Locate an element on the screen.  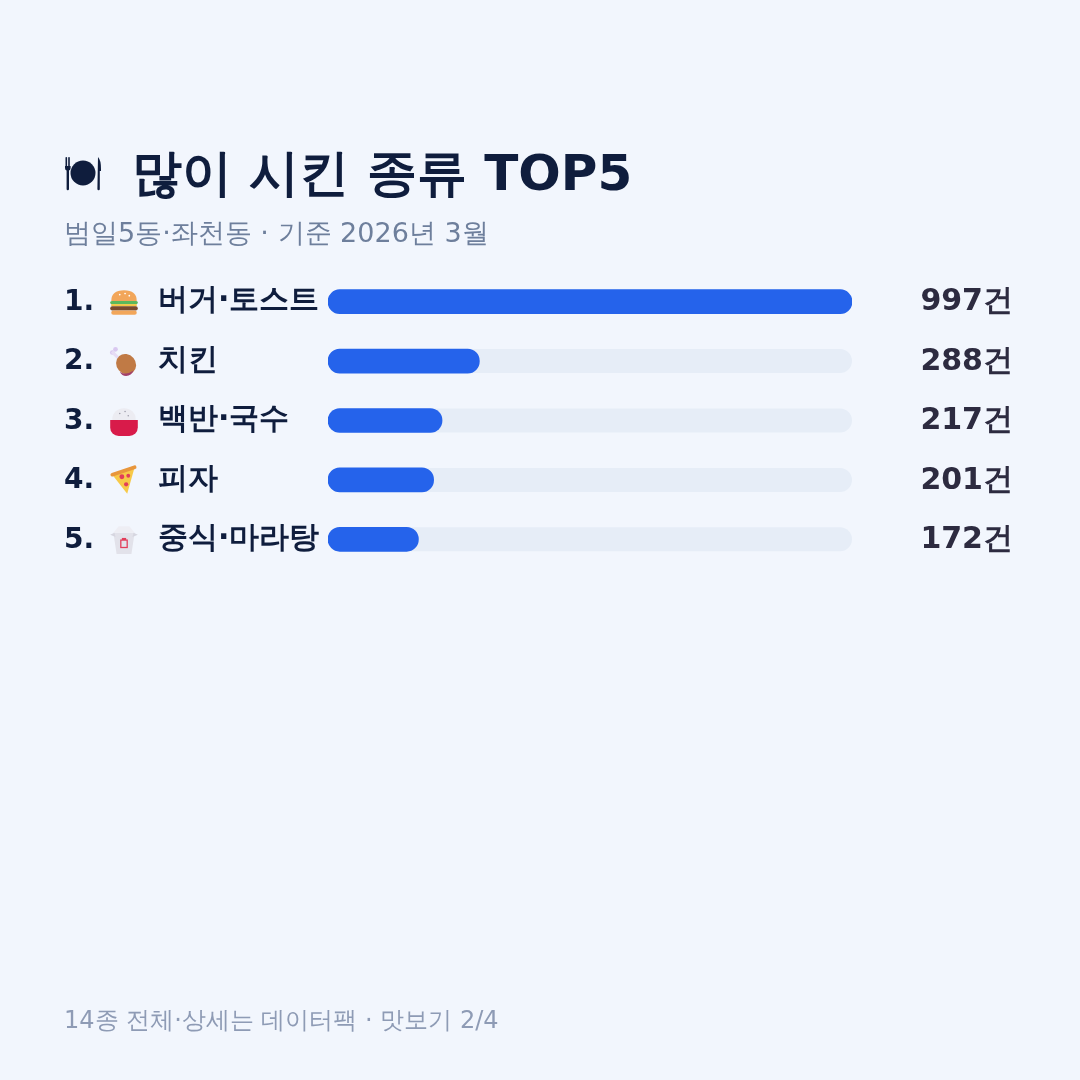
chart-subtitle: 범일5동·좌천동 · 기준 2026년 3월 is located at coordinates (276, 233).